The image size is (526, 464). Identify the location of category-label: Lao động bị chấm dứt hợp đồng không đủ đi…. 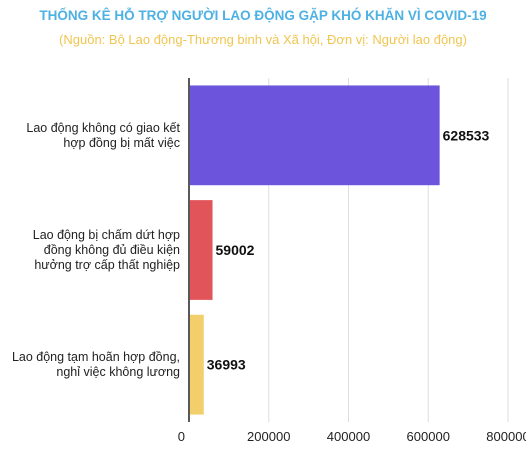
(106, 250).